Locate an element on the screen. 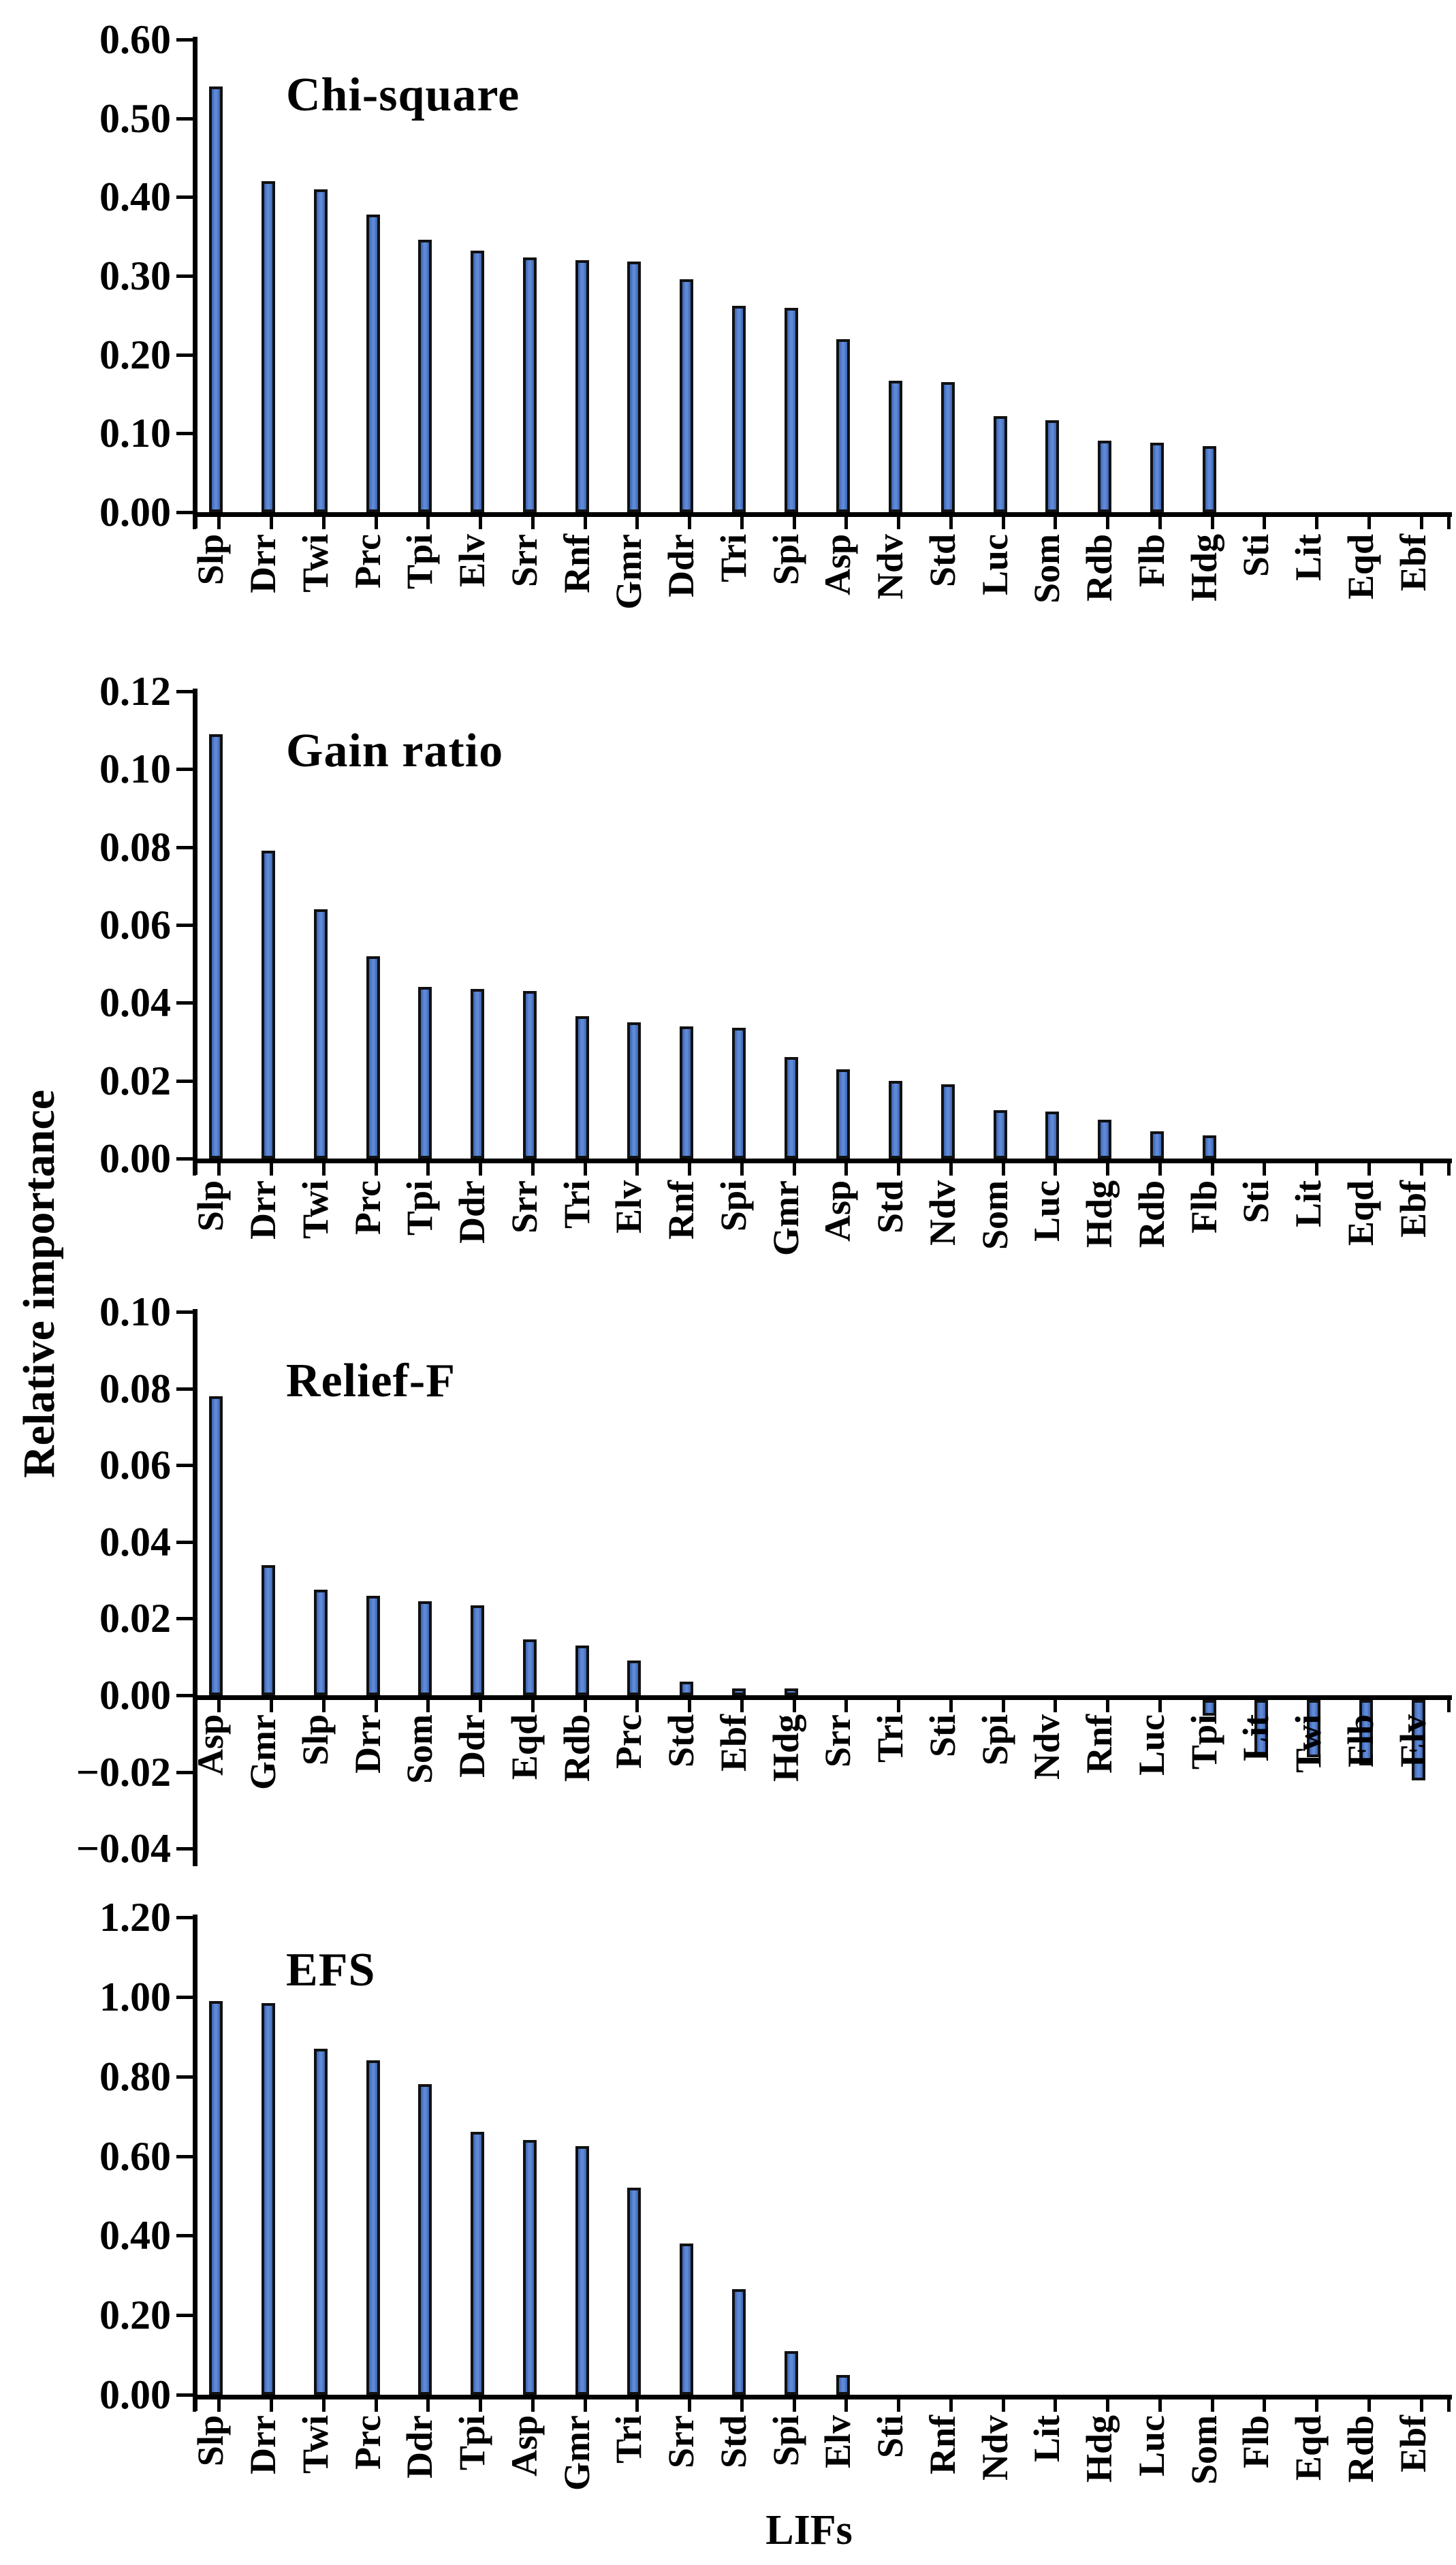 Image resolution: width=1456 pixels, height=2565 pixels. x-category-label: Lit is located at coordinates (1308, 558).